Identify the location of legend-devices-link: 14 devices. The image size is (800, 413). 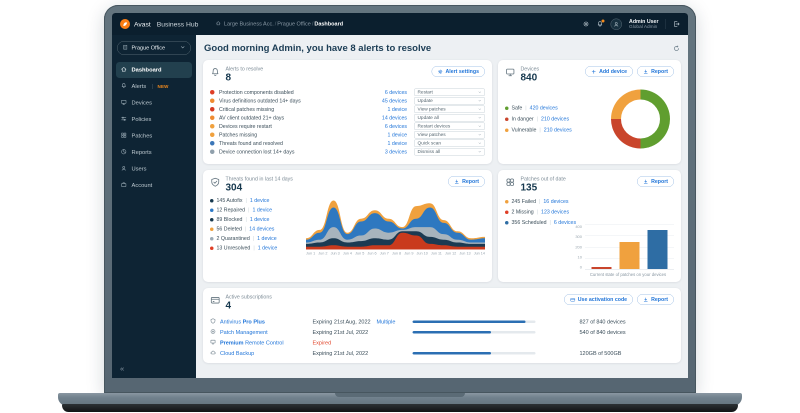
(262, 229).